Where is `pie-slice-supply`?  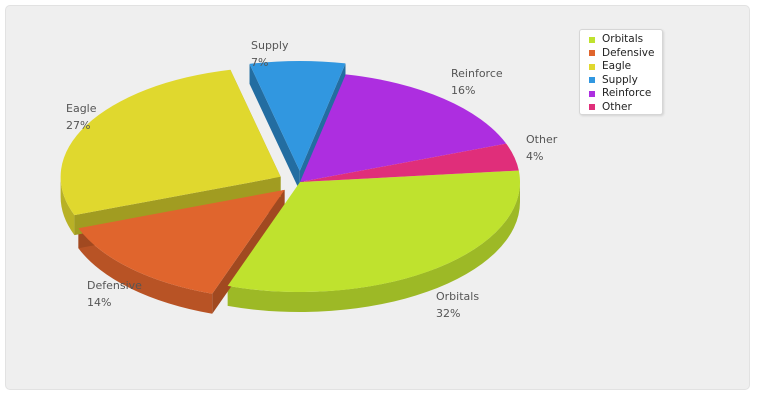 pie-slice-supply is located at coordinates (297, 116).